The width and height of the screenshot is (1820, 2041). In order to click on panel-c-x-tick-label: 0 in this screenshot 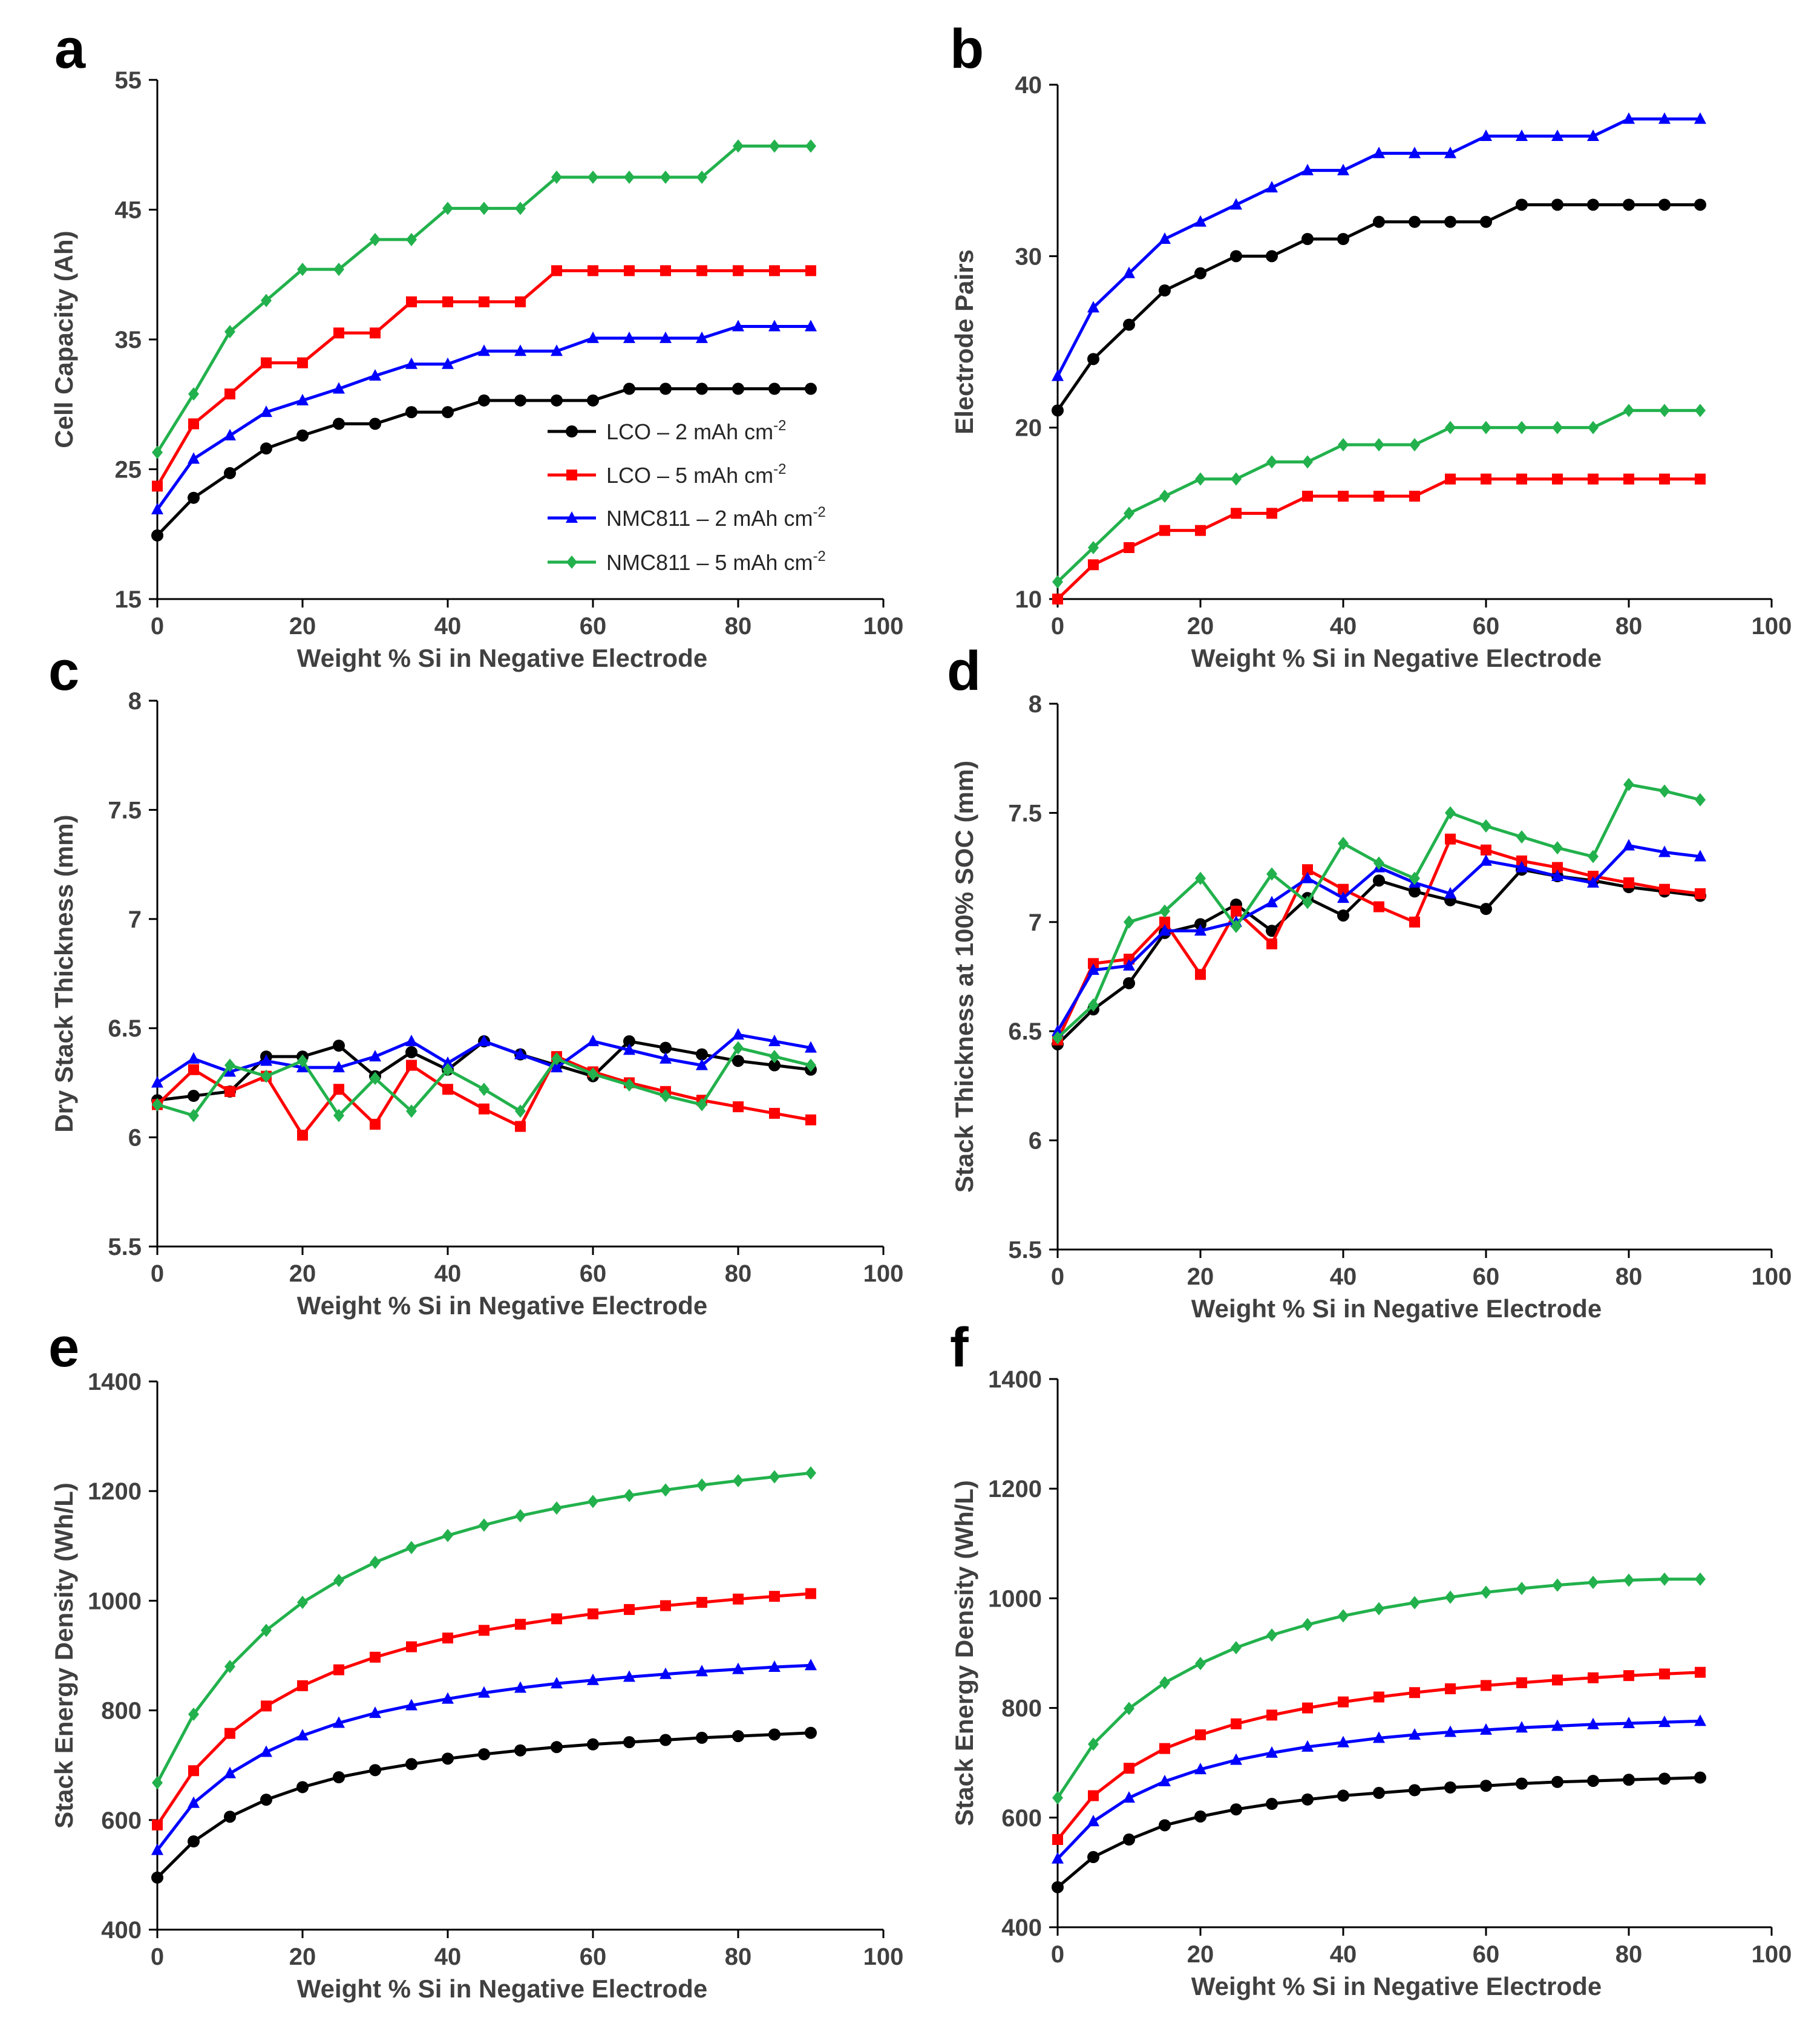, I will do `click(157, 1273)`.